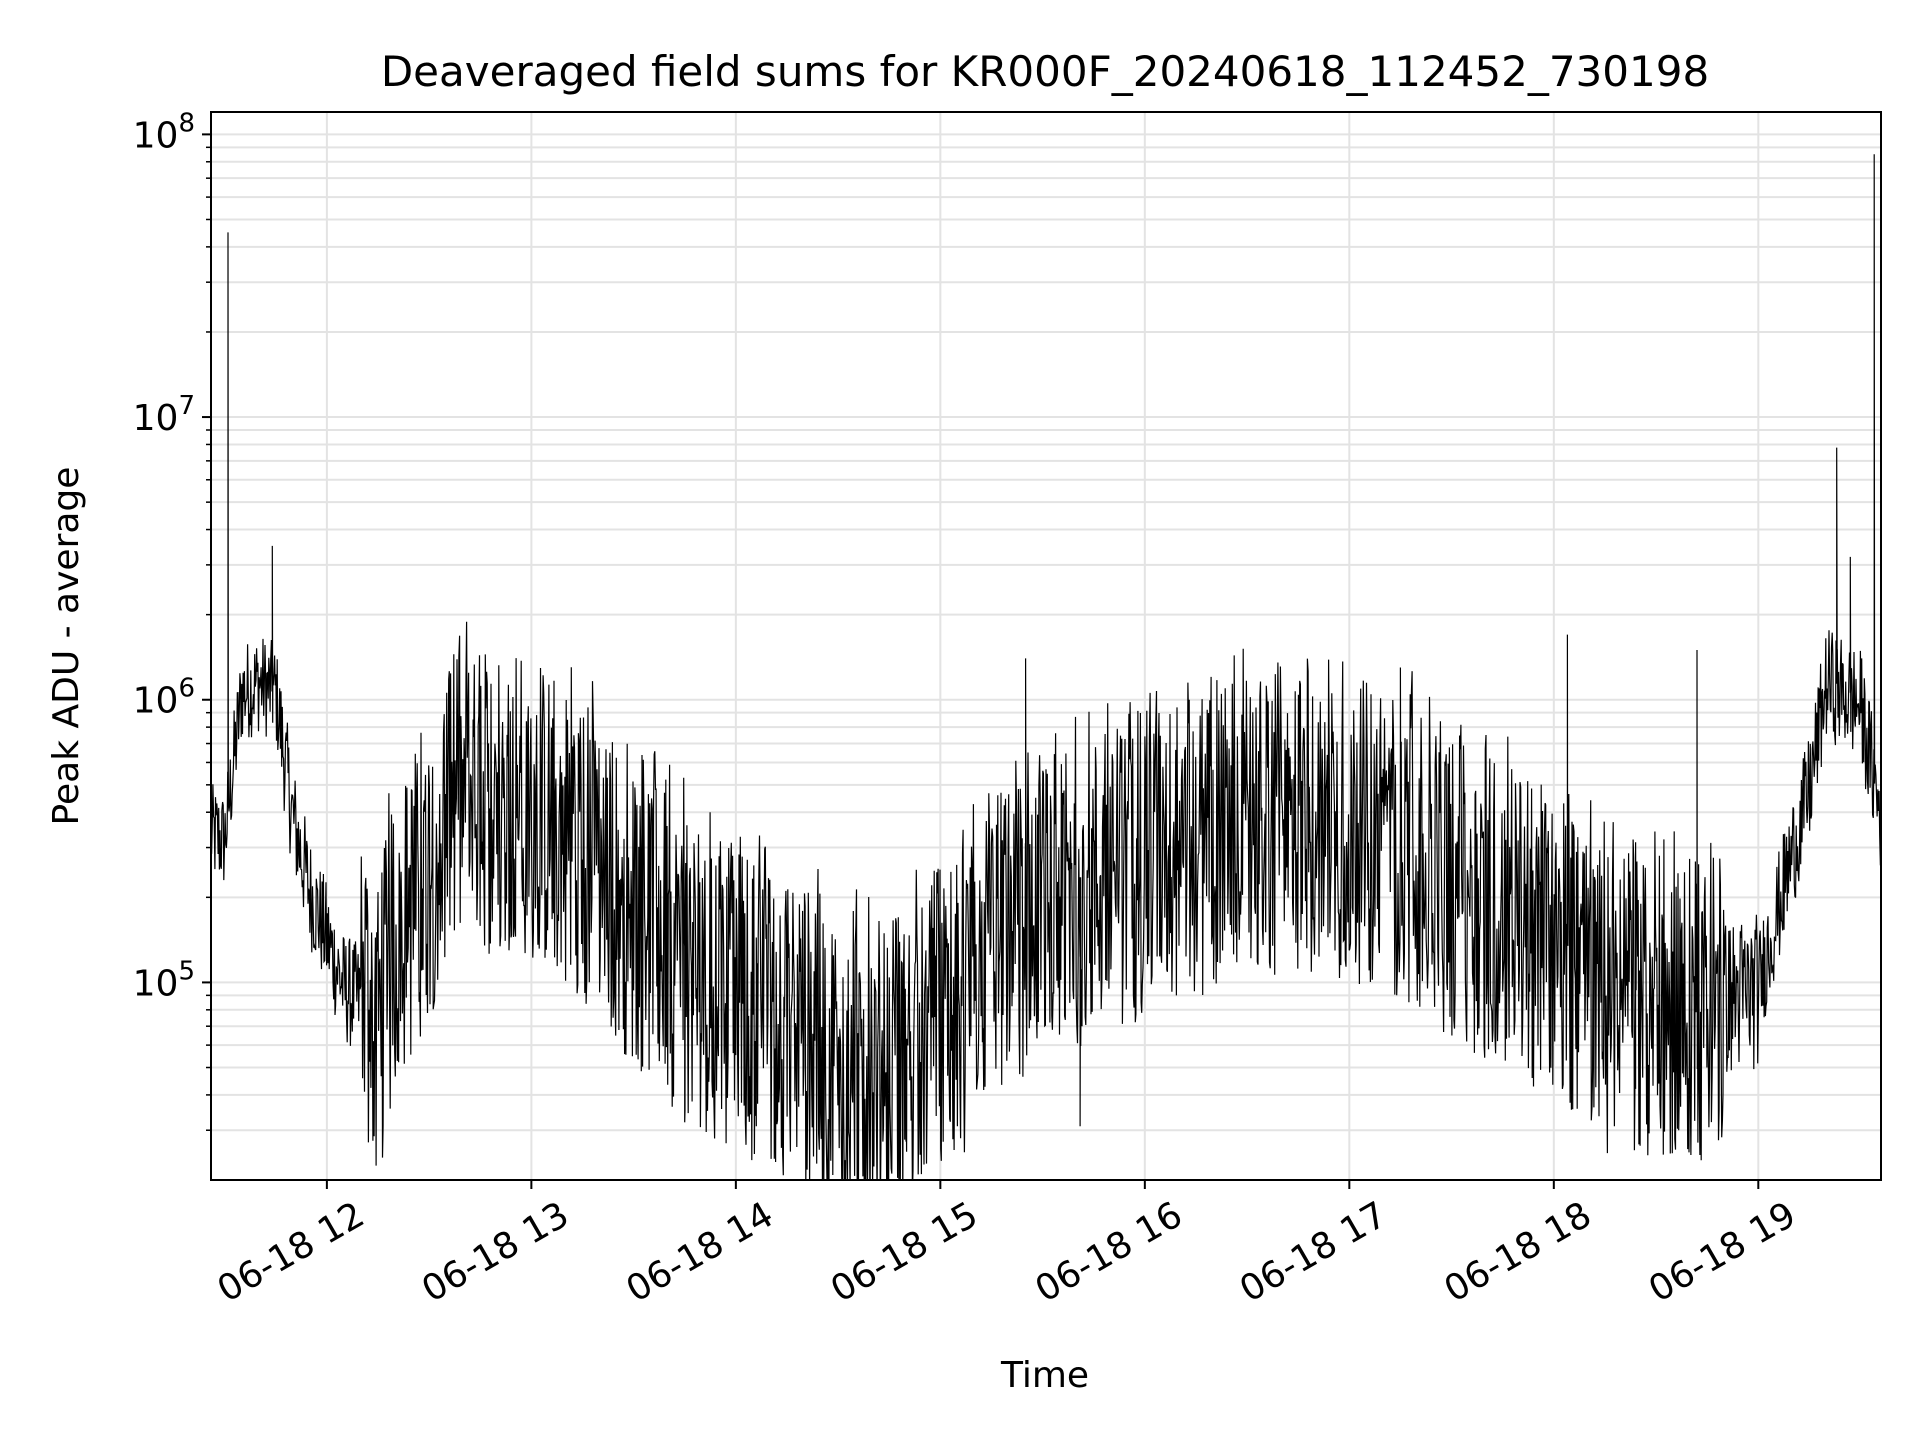 This screenshot has height=1440, width=1920. I want to click on y-axis-label: Peak ADU - average, so click(66, 646).